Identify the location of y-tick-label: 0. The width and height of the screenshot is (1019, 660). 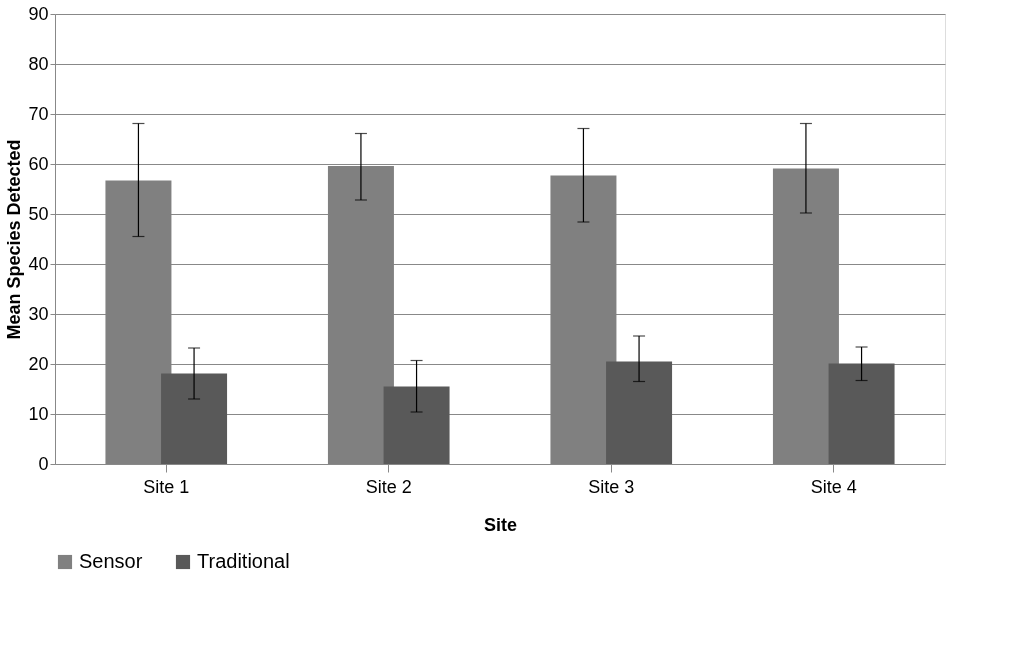
(43, 463).